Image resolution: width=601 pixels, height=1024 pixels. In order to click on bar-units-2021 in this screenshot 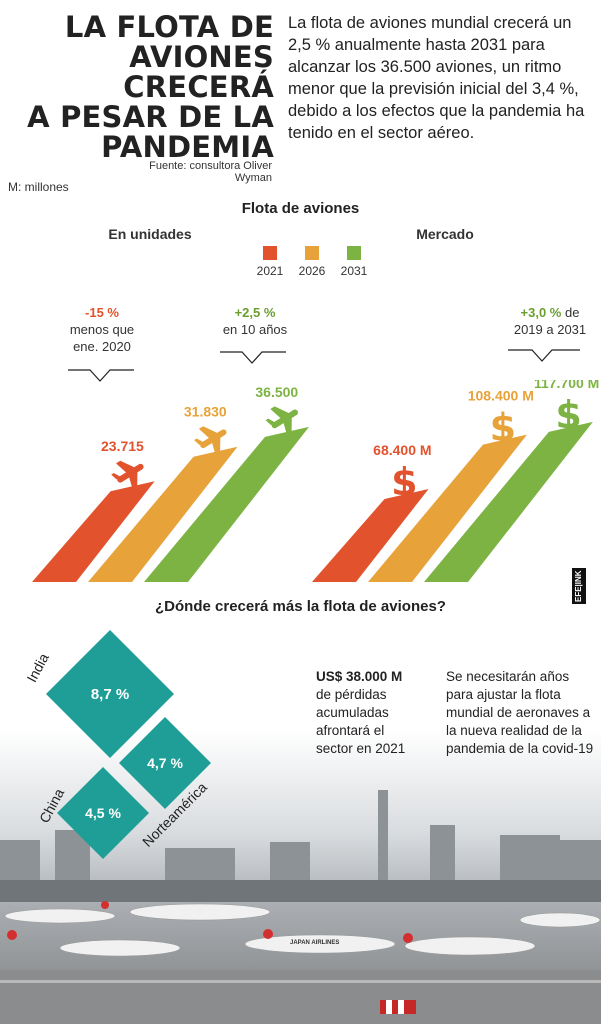, I will do `click(93, 531)`.